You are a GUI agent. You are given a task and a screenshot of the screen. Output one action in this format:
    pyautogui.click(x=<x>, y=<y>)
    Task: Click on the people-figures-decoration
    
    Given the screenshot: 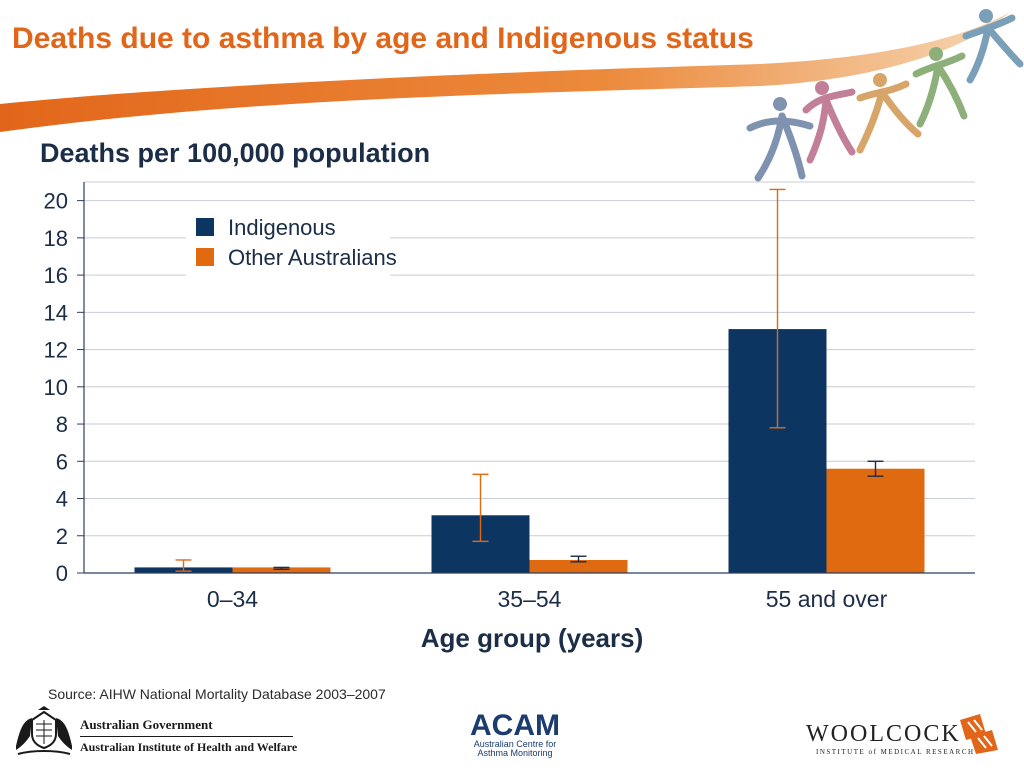 What is the action you would take?
    pyautogui.click(x=885, y=95)
    